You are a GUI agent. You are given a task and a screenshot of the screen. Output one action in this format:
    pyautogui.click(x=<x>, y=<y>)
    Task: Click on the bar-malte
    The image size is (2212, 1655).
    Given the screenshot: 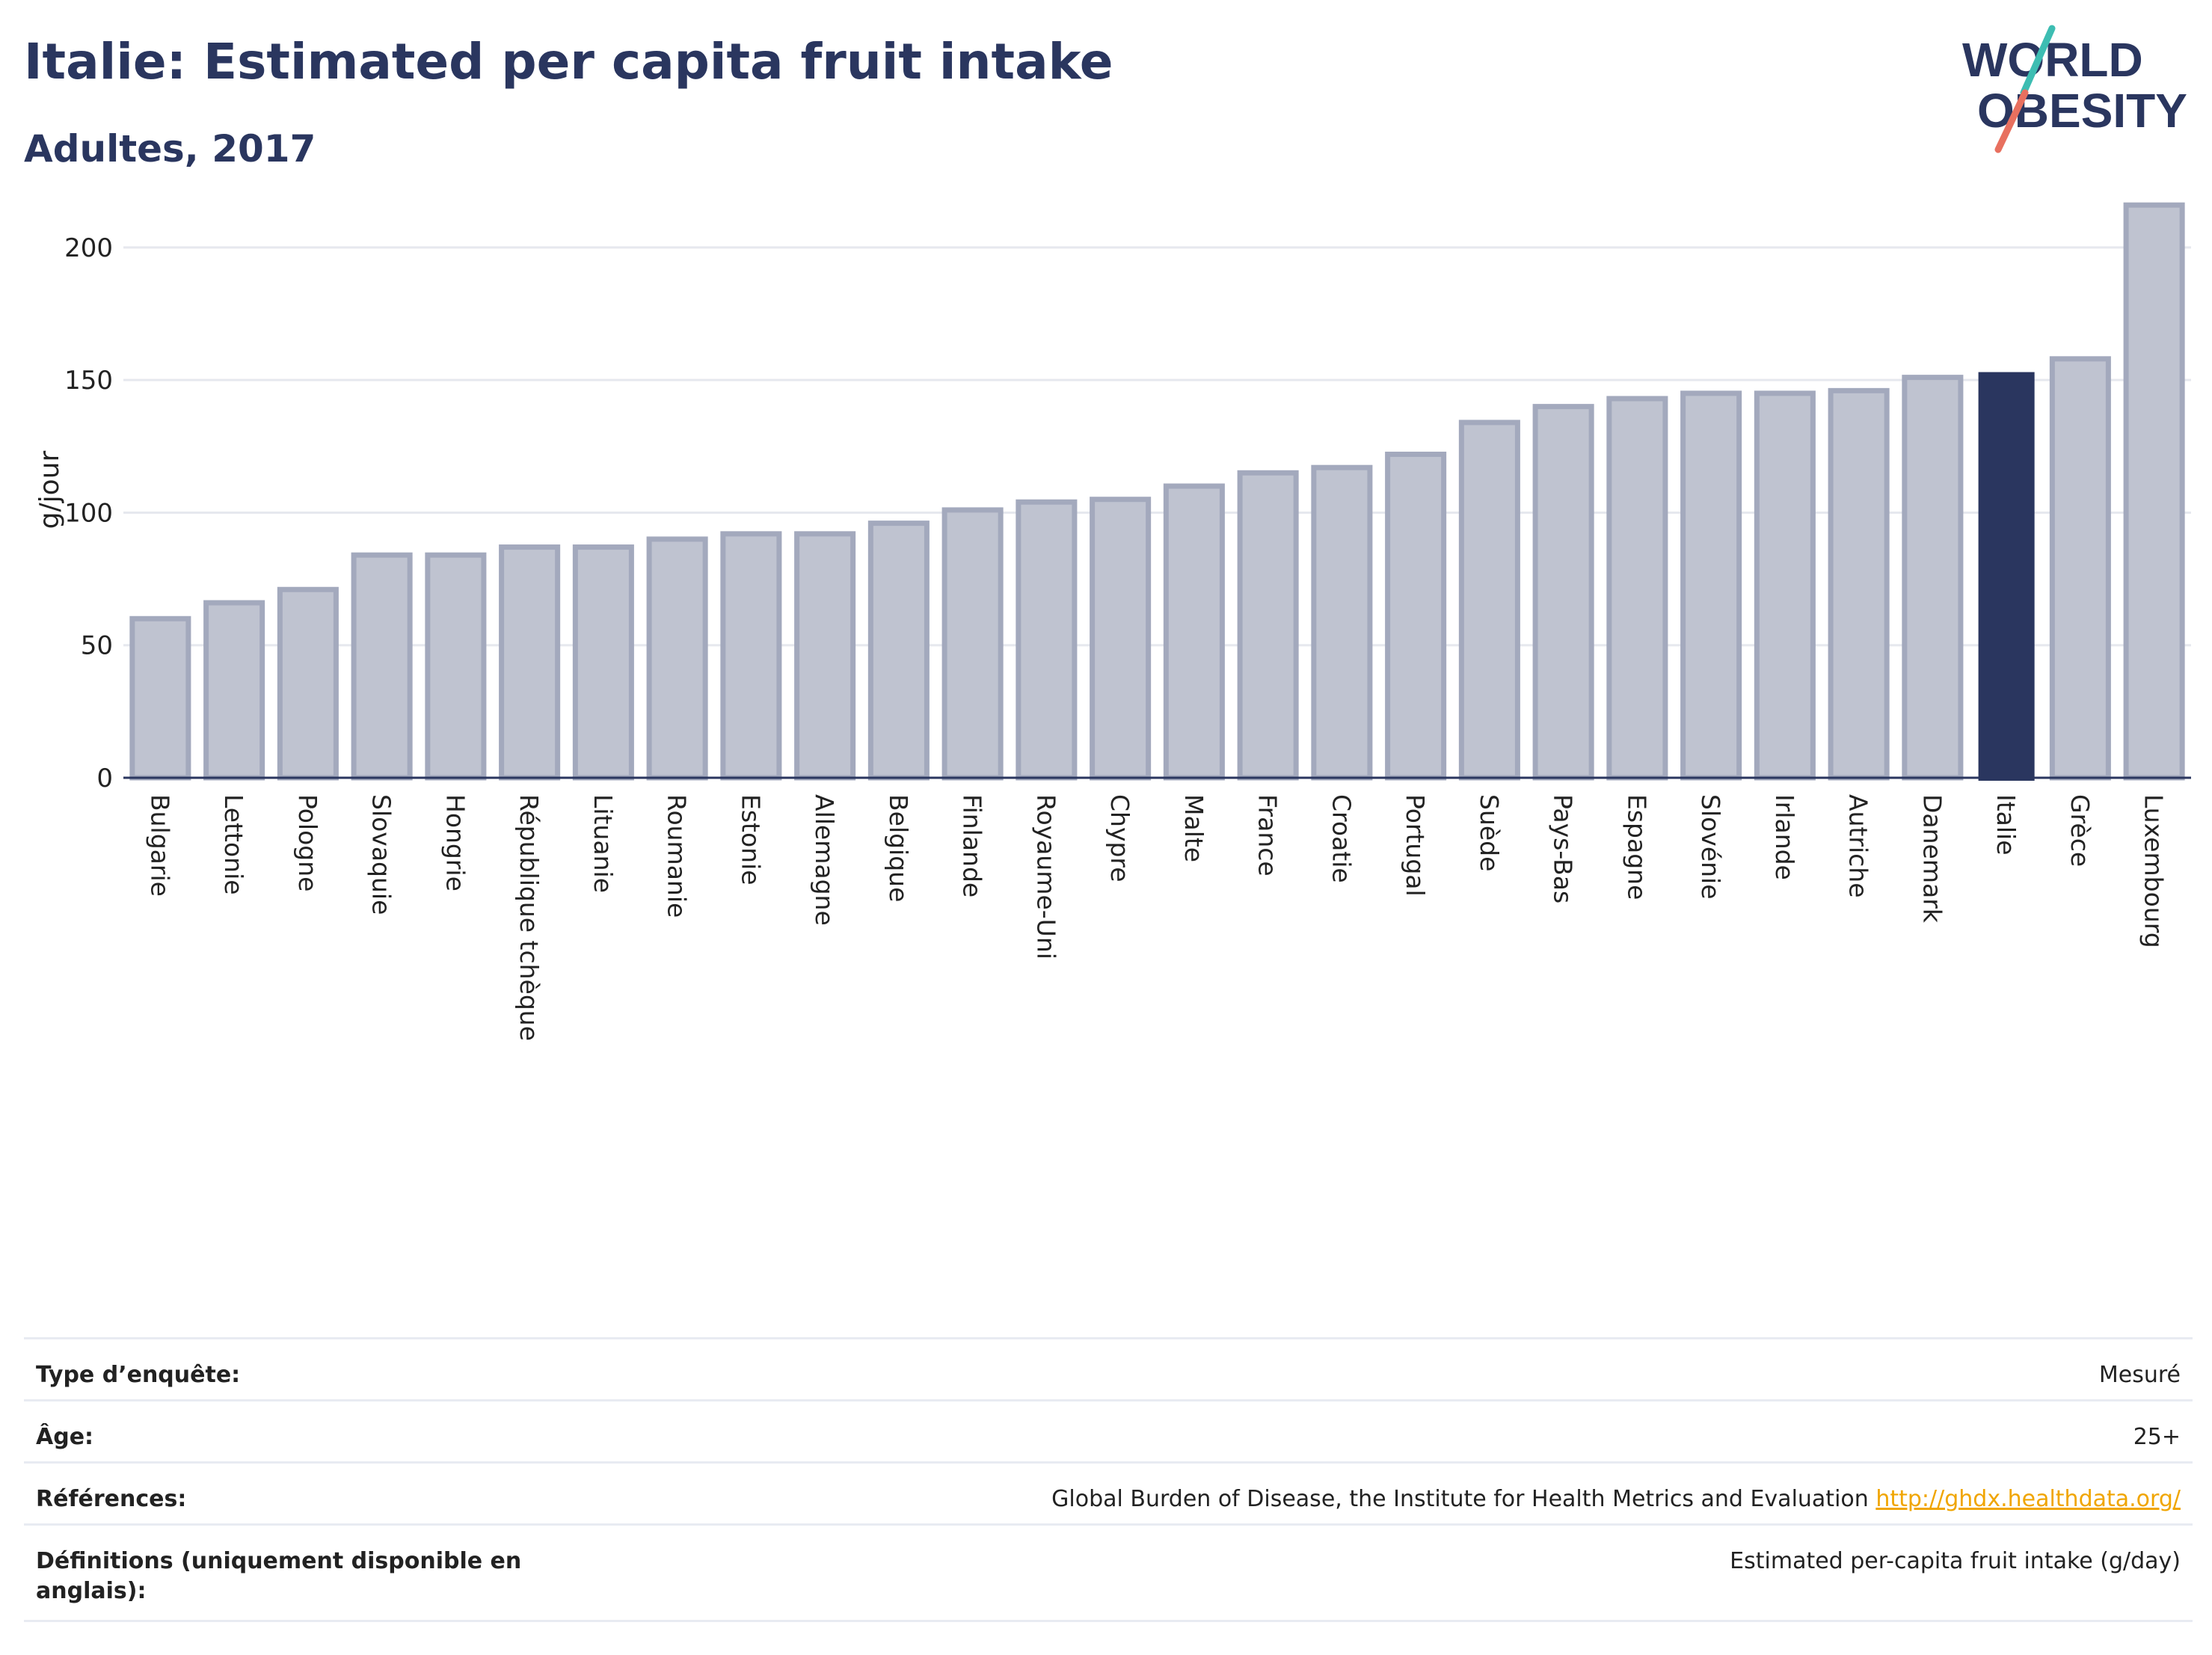 What is the action you would take?
    pyautogui.click(x=1194, y=632)
    